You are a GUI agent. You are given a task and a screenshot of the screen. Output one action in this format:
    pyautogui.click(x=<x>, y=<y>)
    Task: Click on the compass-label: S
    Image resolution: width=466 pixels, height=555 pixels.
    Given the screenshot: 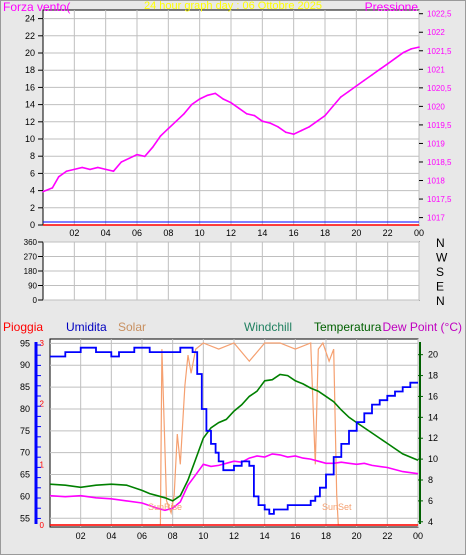 What is the action you would take?
    pyautogui.click(x=440, y=272)
    